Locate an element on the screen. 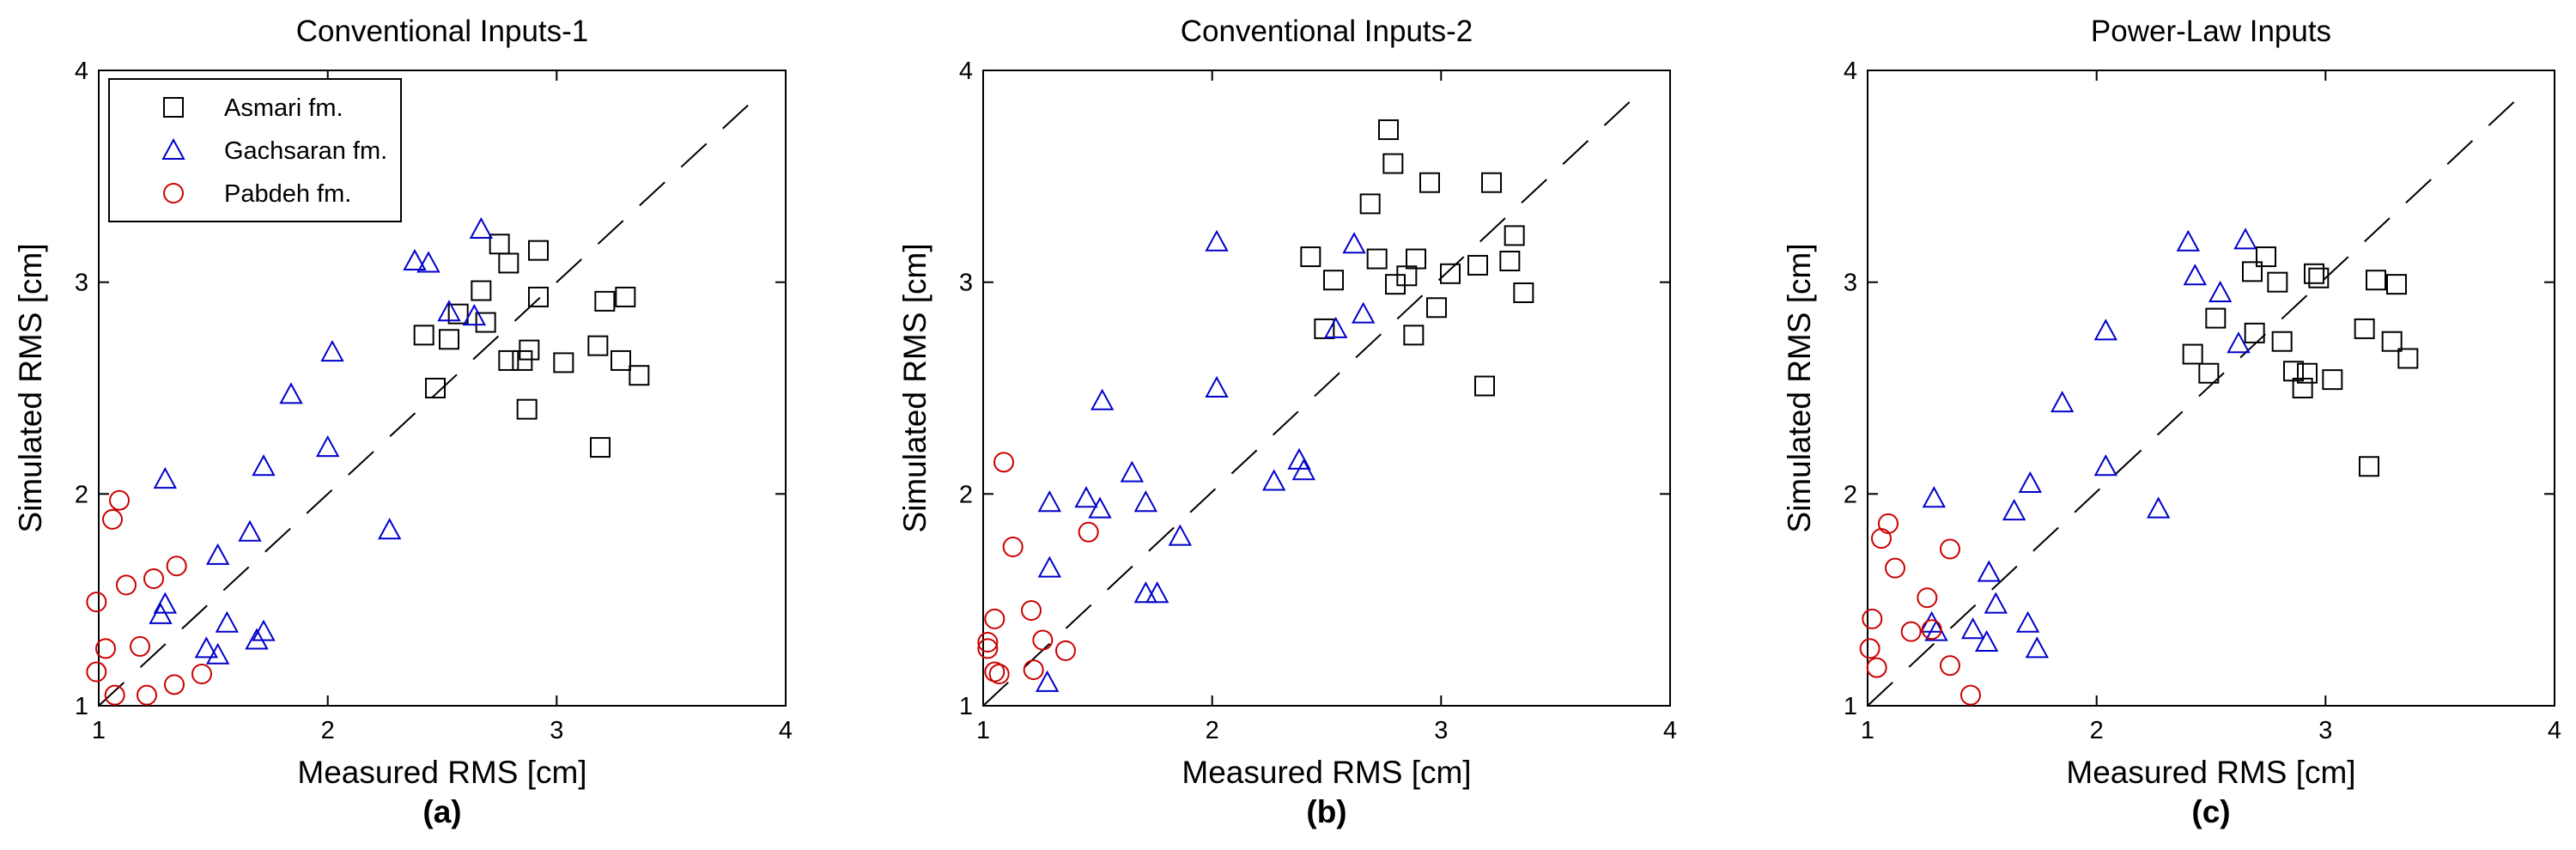  panel-c-y-tick-label: 1 is located at coordinates (1850, 706).